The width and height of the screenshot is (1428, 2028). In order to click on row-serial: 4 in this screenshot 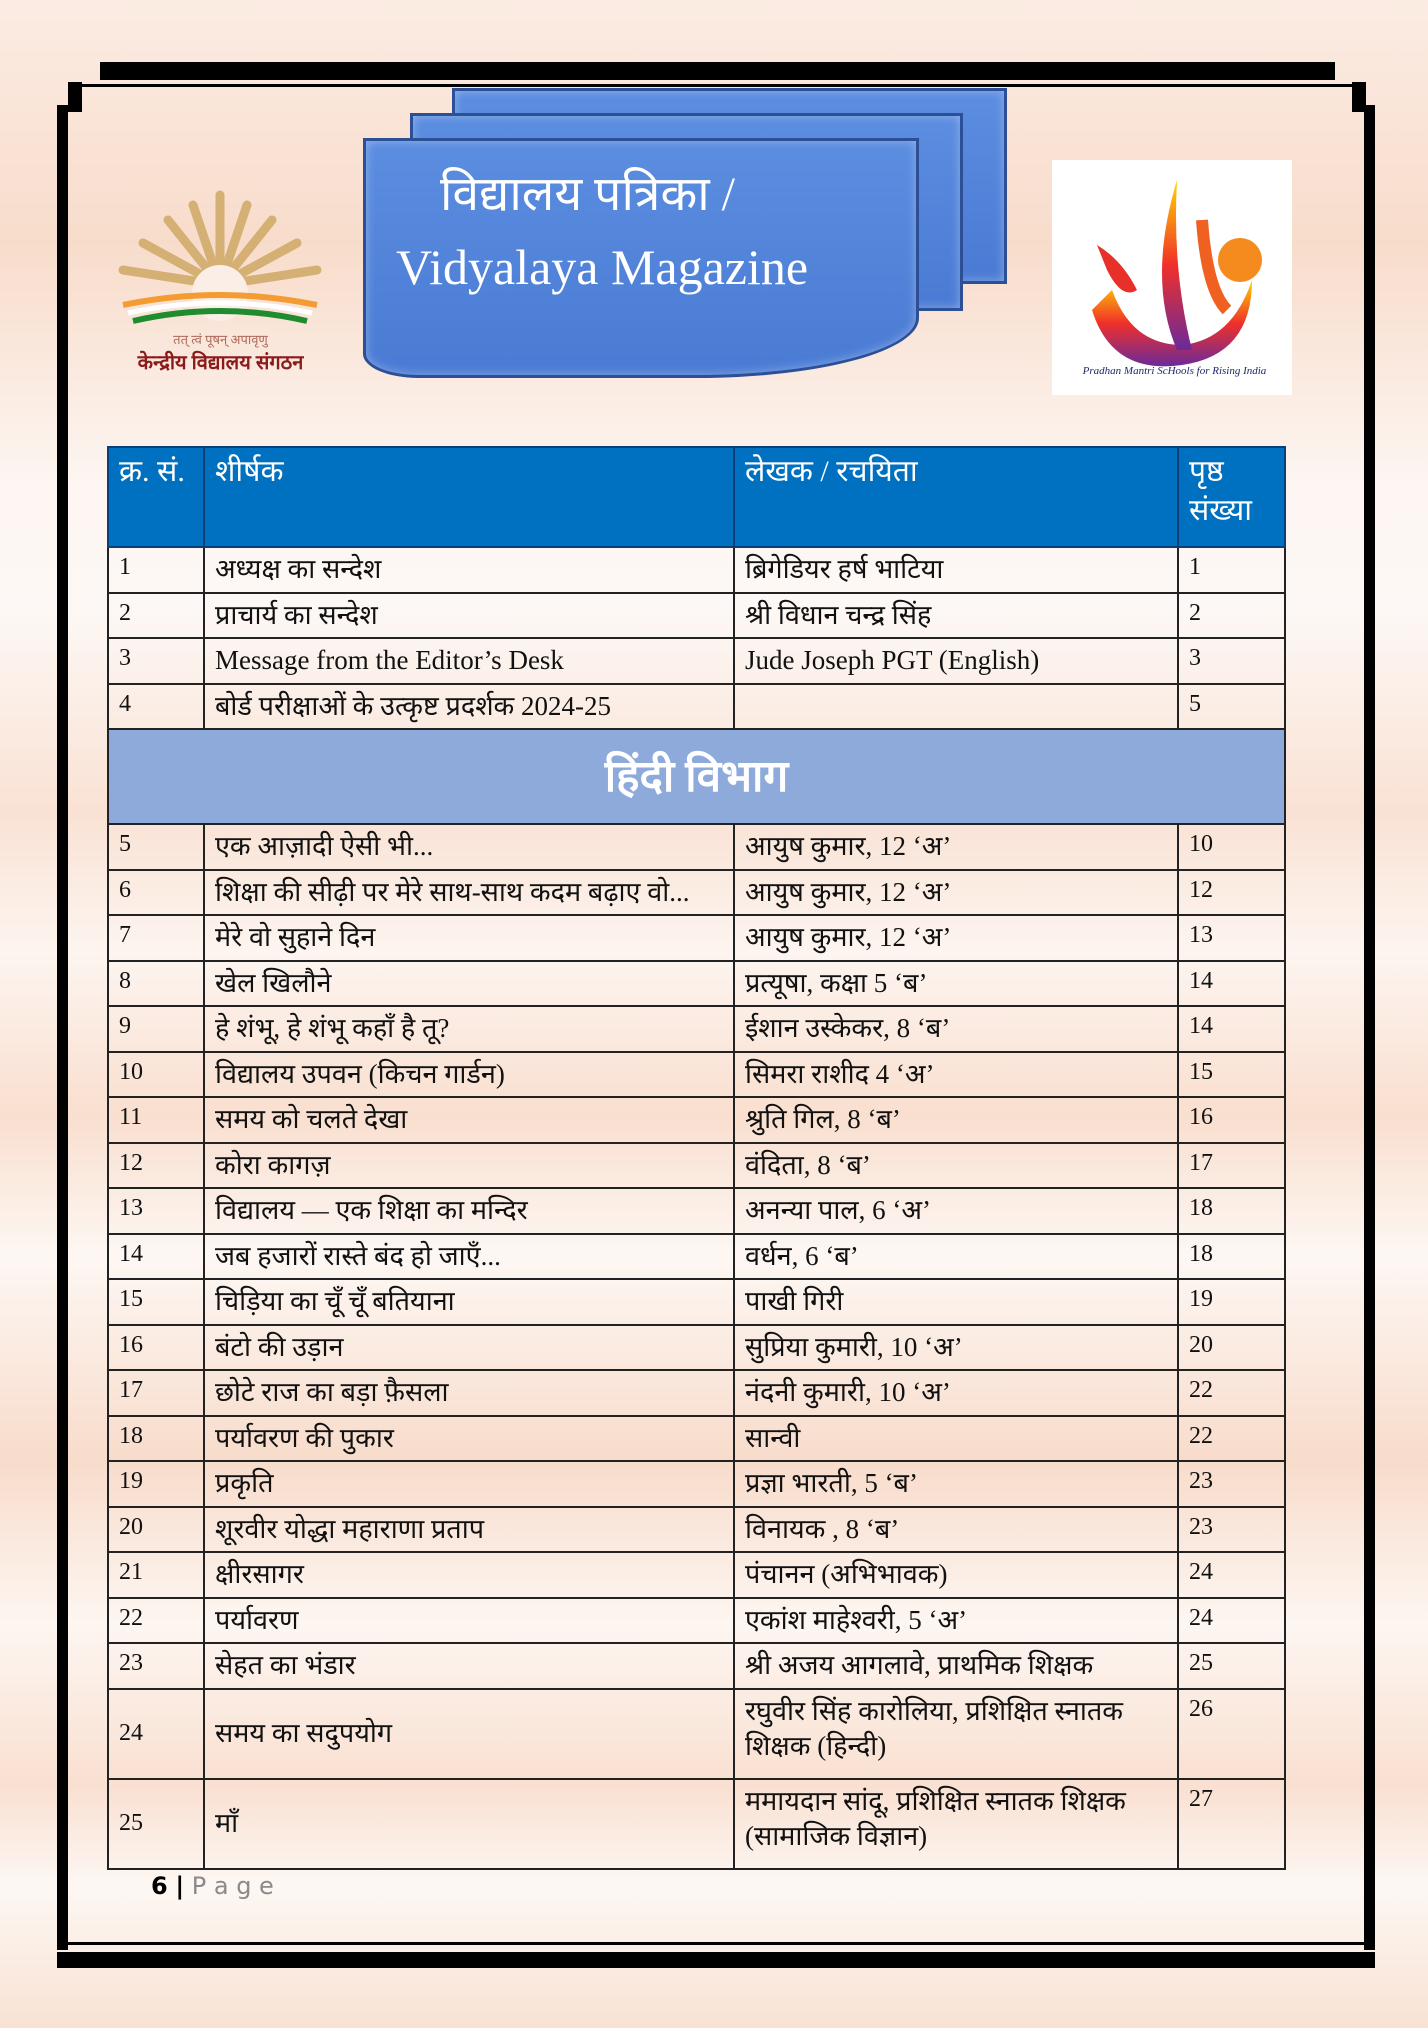, I will do `click(156, 706)`.